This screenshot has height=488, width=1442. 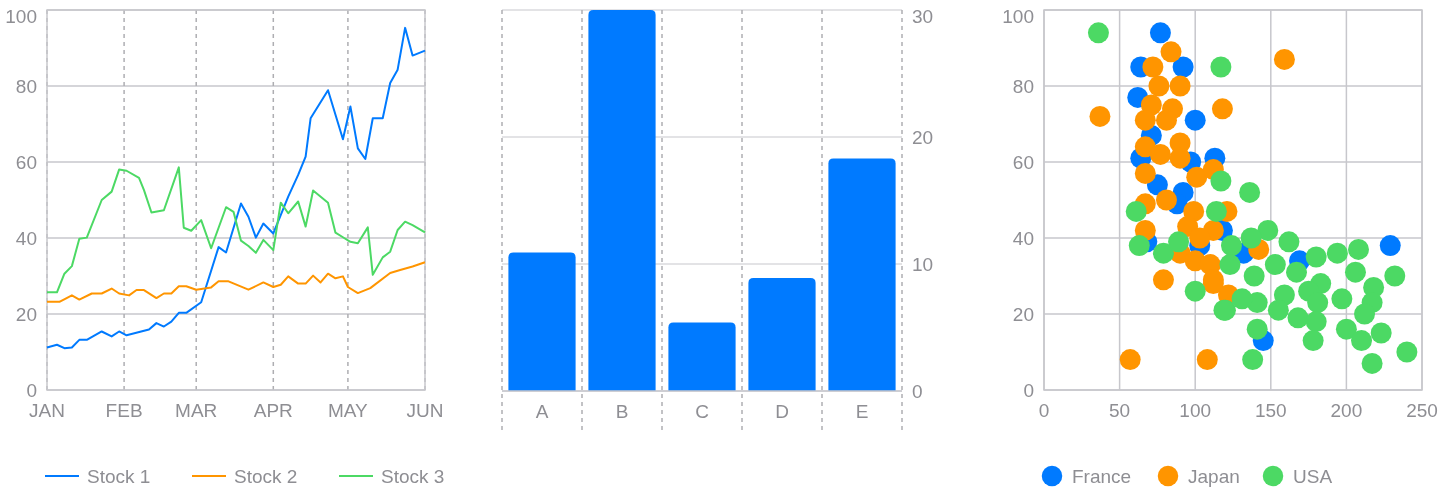 I want to click on legend-label: Stock 3, so click(x=413, y=476).